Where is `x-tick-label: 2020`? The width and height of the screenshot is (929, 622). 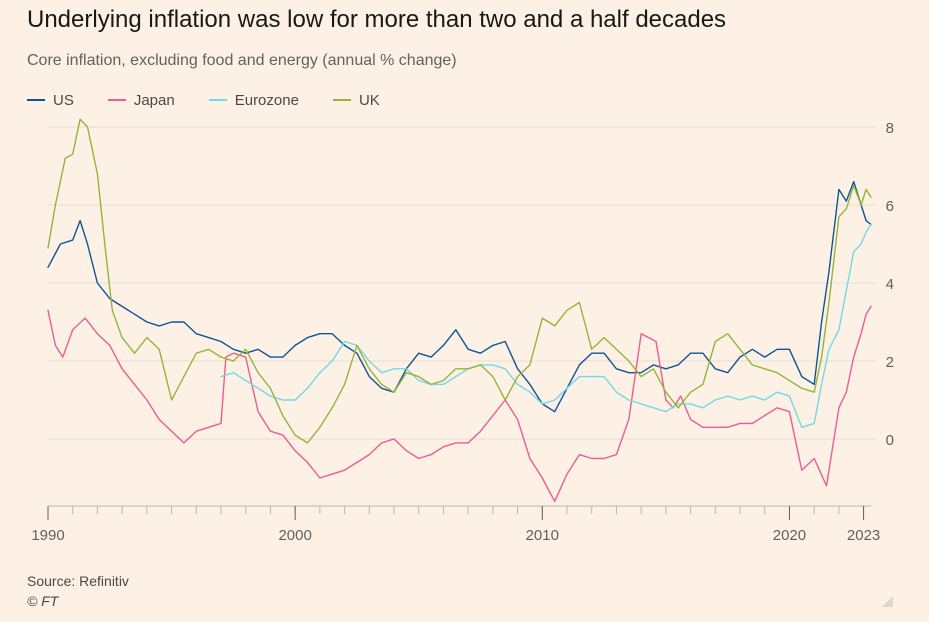
x-tick-label: 2020 is located at coordinates (789, 535).